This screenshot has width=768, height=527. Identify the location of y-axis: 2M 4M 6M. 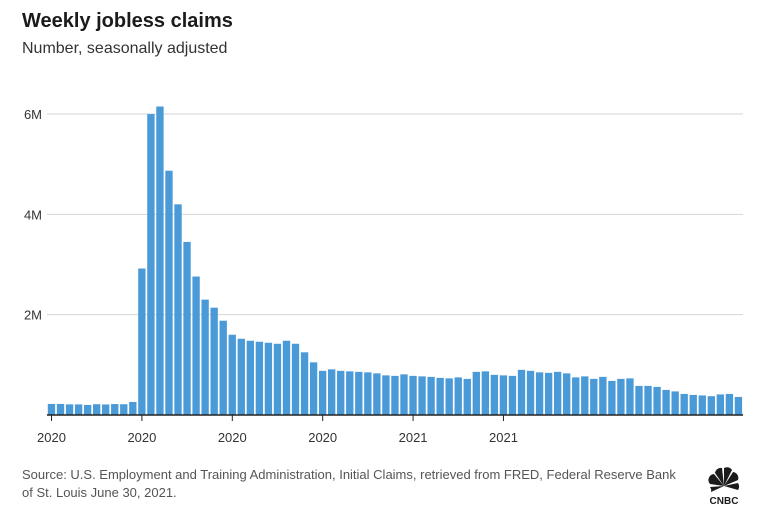
(33, 215).